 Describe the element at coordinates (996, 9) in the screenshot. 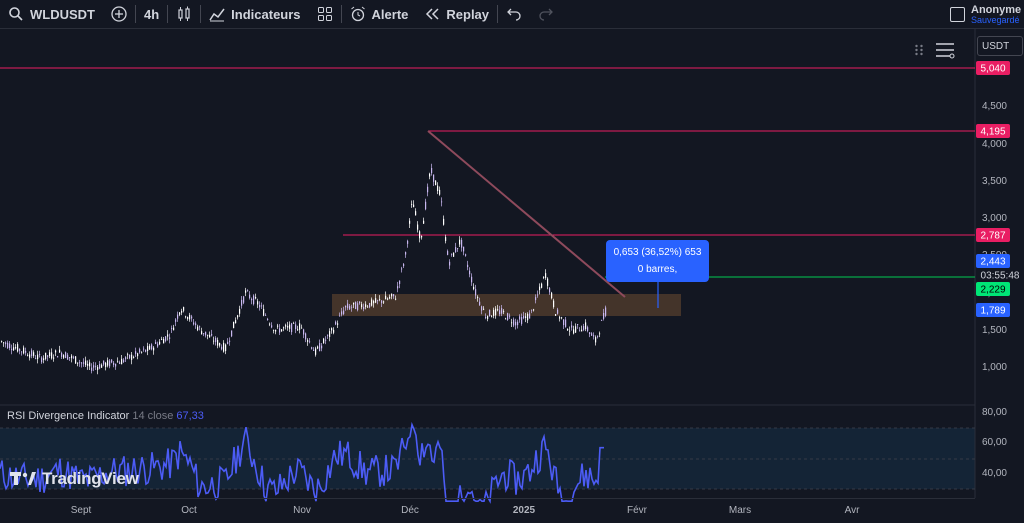

I see `account-name: Anonyme` at that location.